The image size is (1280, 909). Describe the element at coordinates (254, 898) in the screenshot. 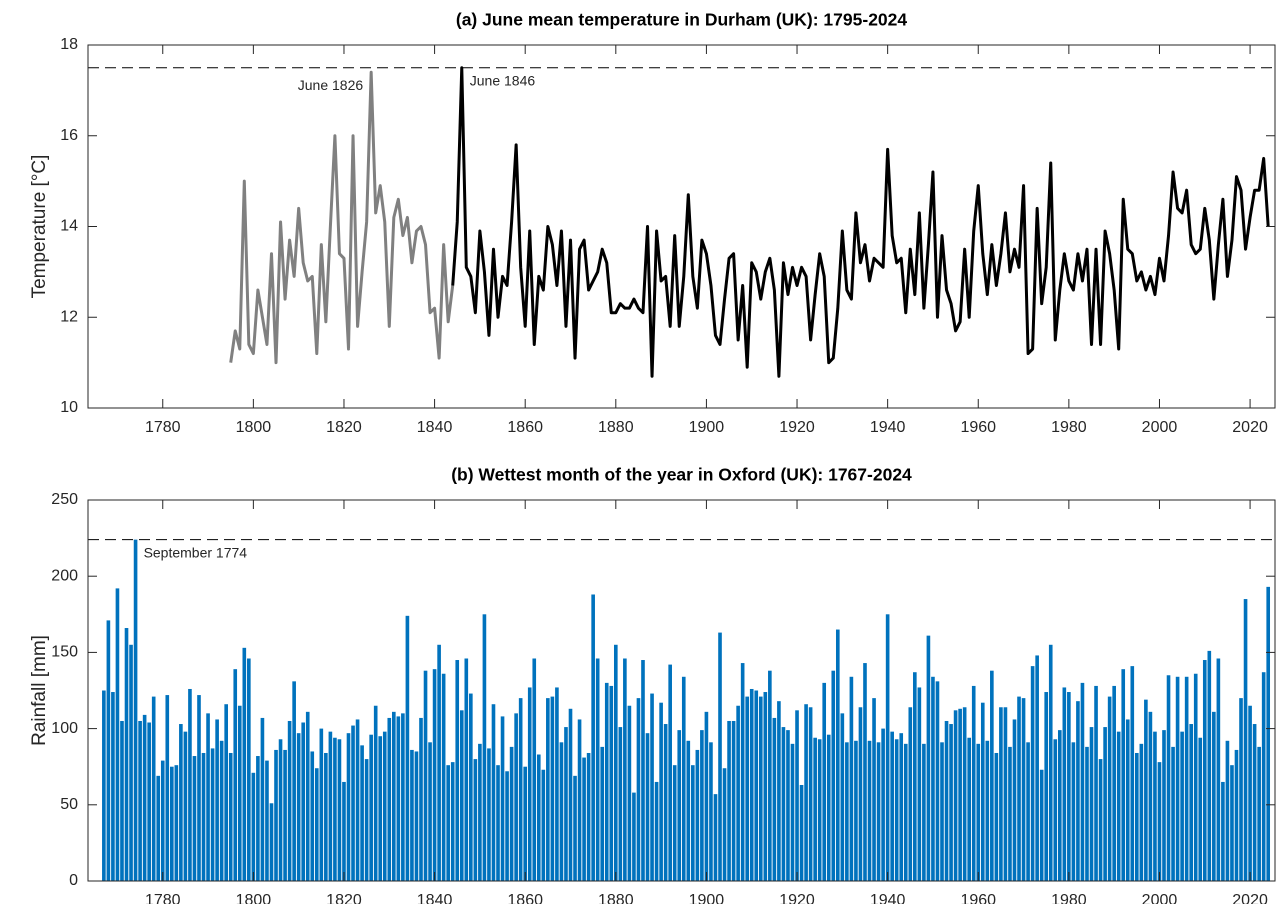

I see `x-tick-label: 1800` at that location.